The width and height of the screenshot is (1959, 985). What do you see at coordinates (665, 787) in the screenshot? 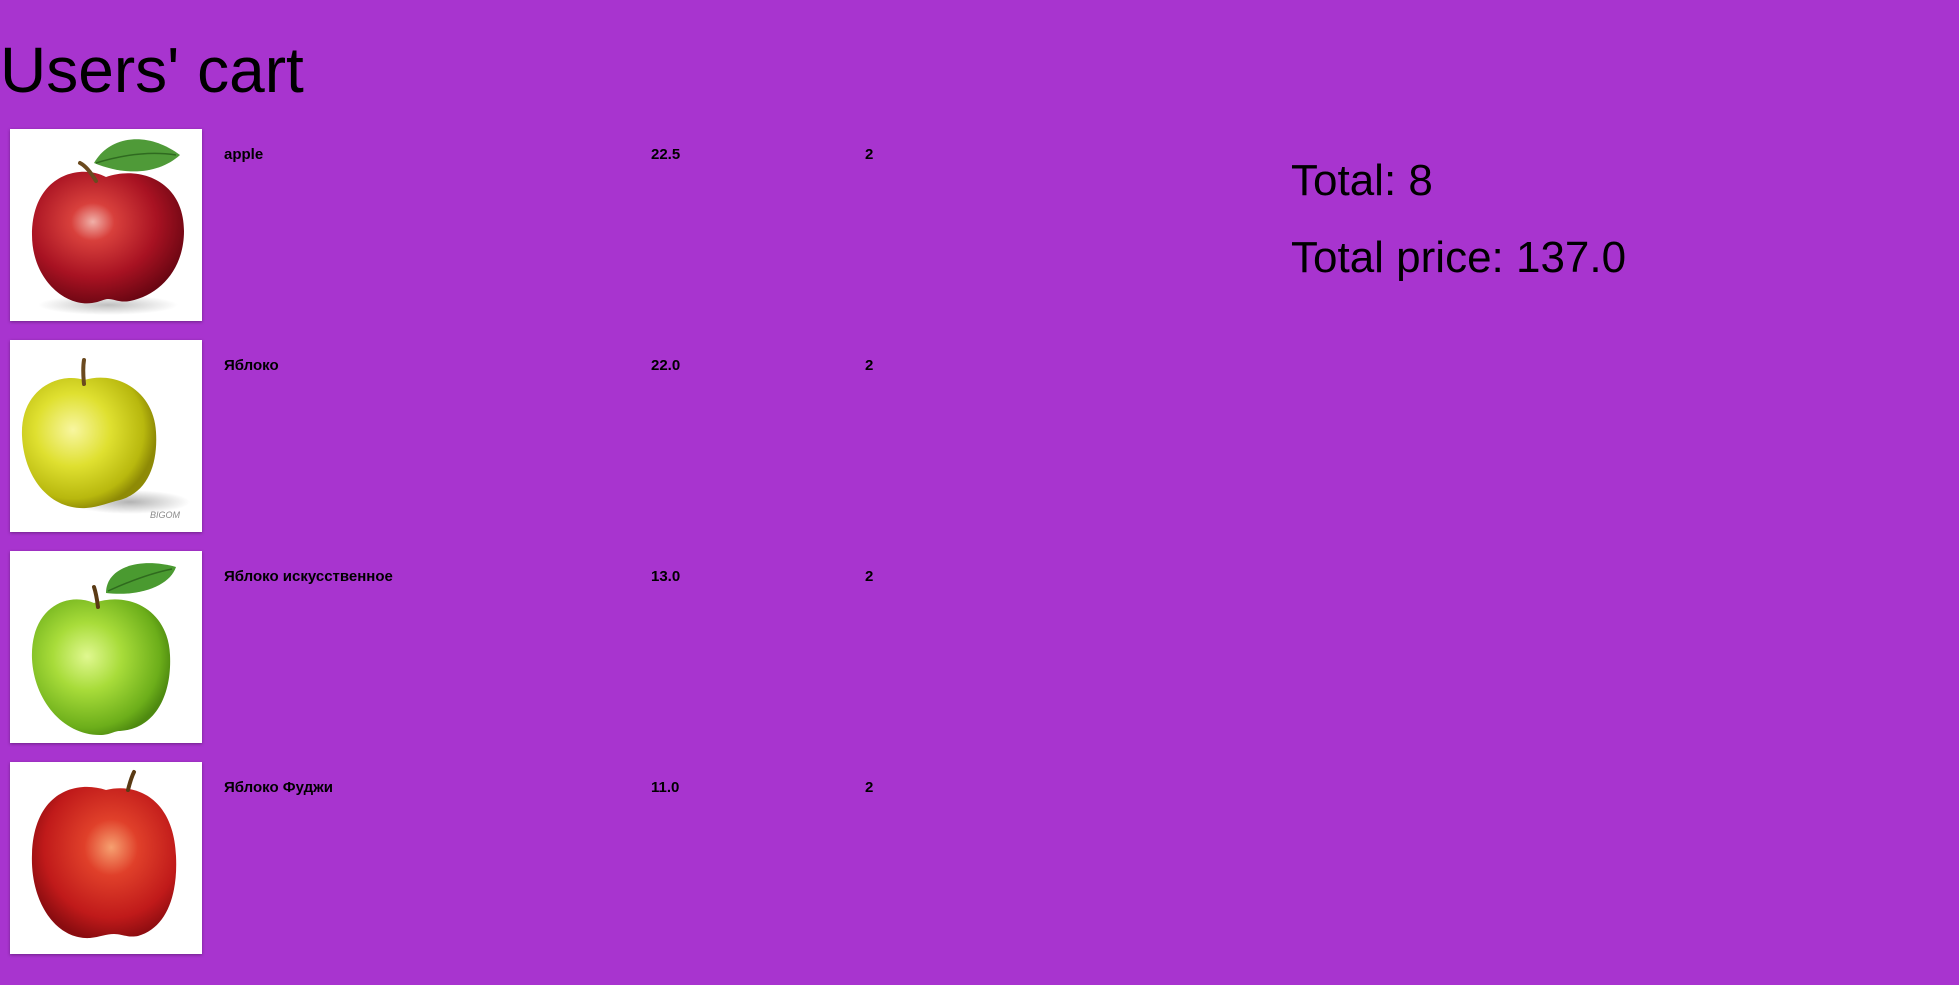
I see `item-price: 11.0` at bounding box center [665, 787].